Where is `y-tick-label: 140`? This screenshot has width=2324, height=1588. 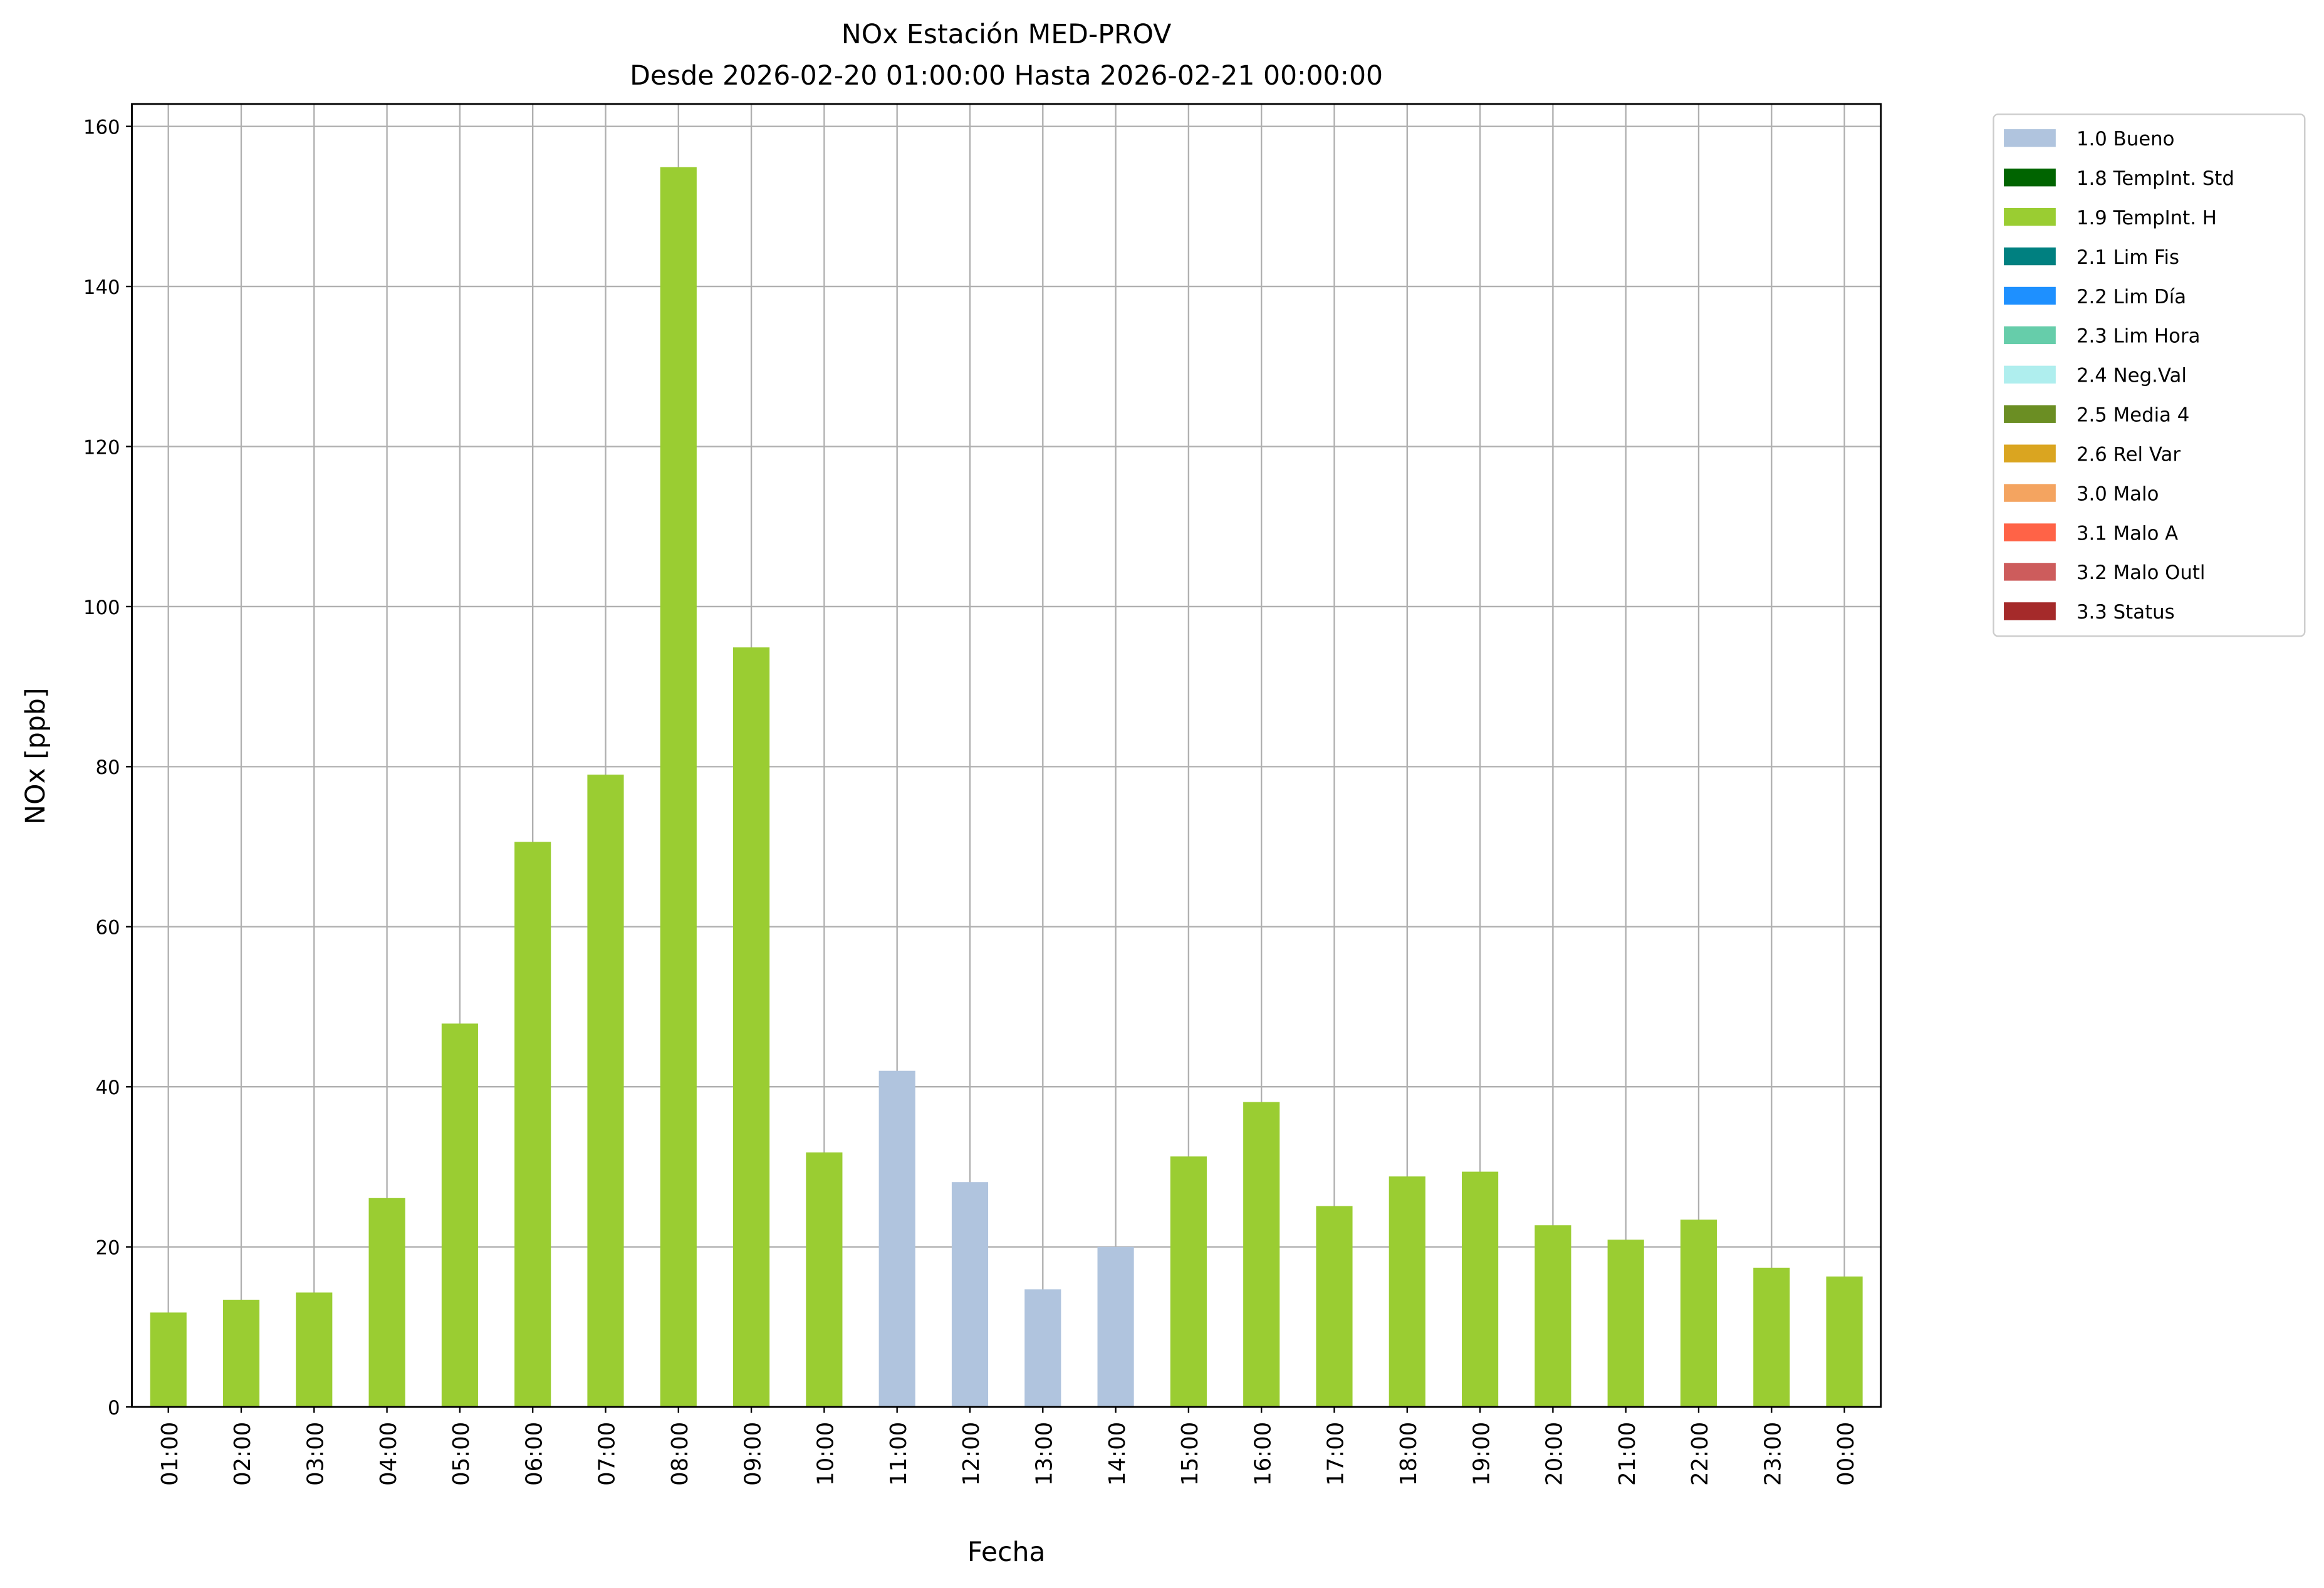 y-tick-label: 140 is located at coordinates (101, 288).